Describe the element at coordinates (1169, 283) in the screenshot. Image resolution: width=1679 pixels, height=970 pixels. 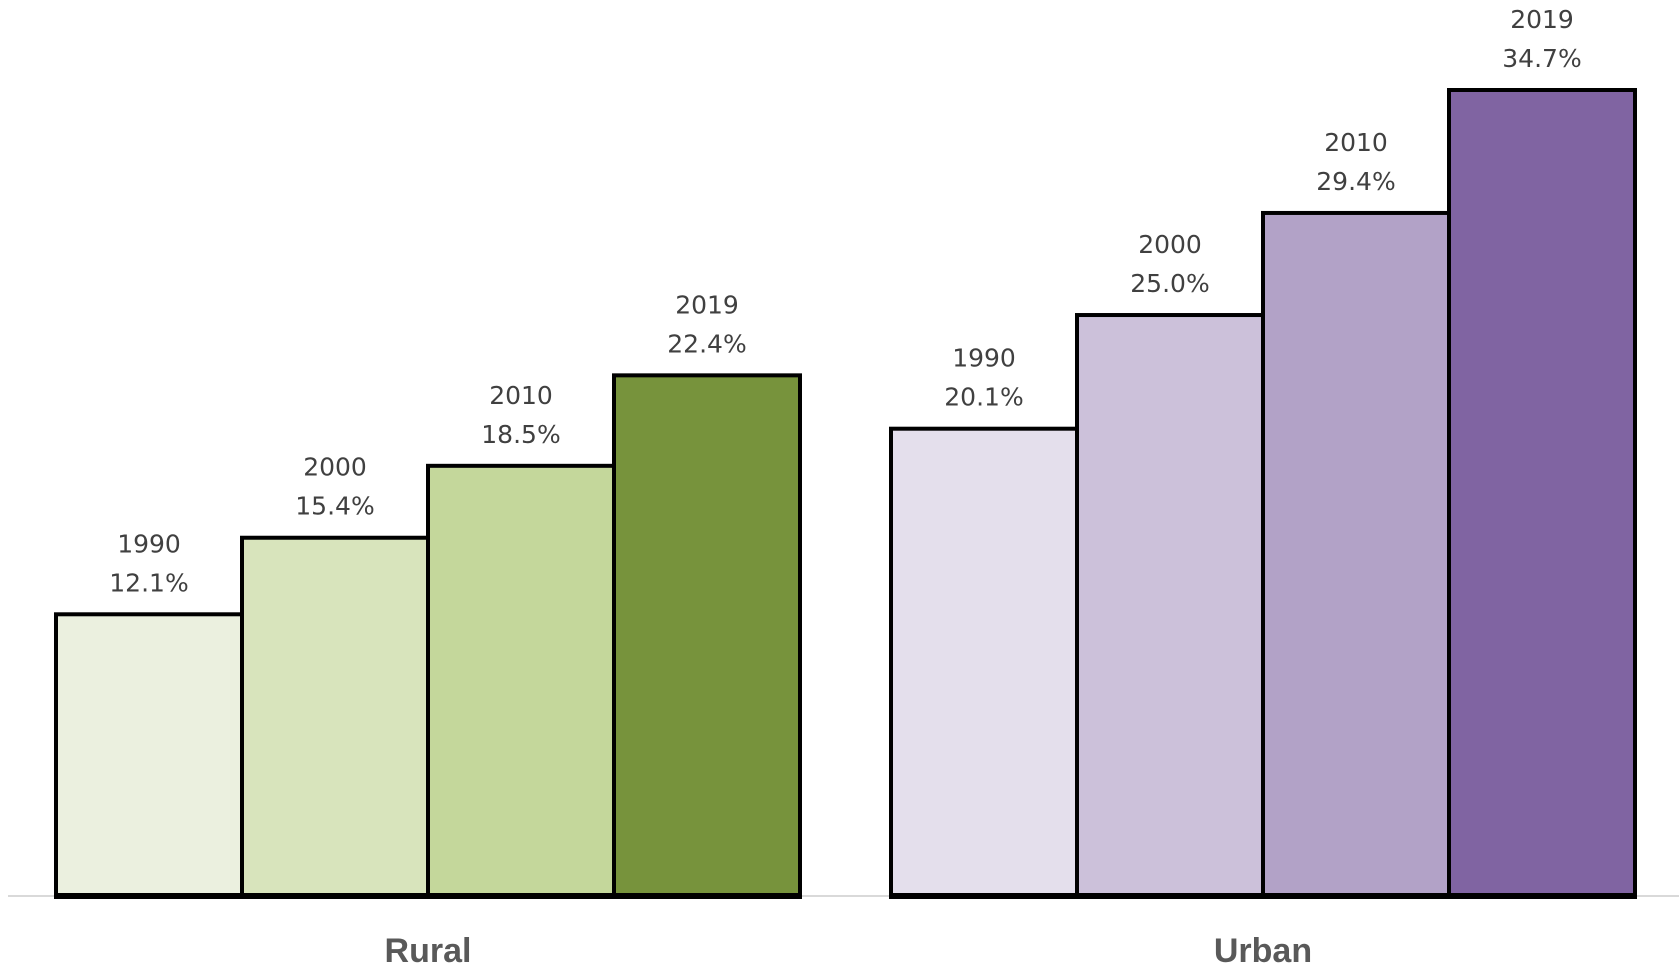
I see `data-label: 25.0%` at that location.